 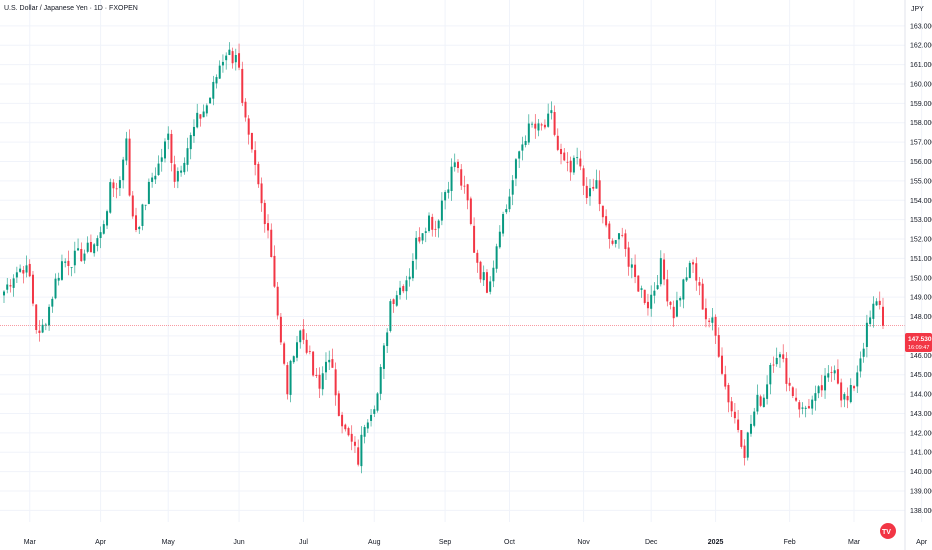 I want to click on y-tick-label: 152.000, so click(x=921, y=240).